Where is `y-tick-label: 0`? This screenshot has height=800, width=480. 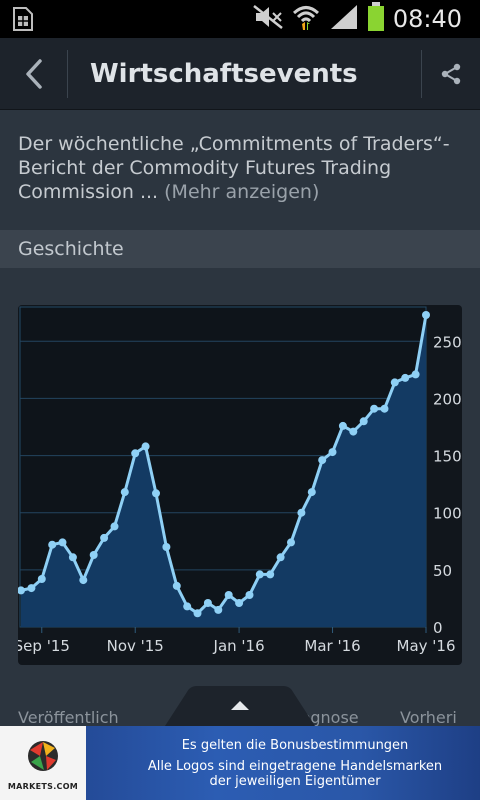 y-tick-label: 0 is located at coordinates (438, 628).